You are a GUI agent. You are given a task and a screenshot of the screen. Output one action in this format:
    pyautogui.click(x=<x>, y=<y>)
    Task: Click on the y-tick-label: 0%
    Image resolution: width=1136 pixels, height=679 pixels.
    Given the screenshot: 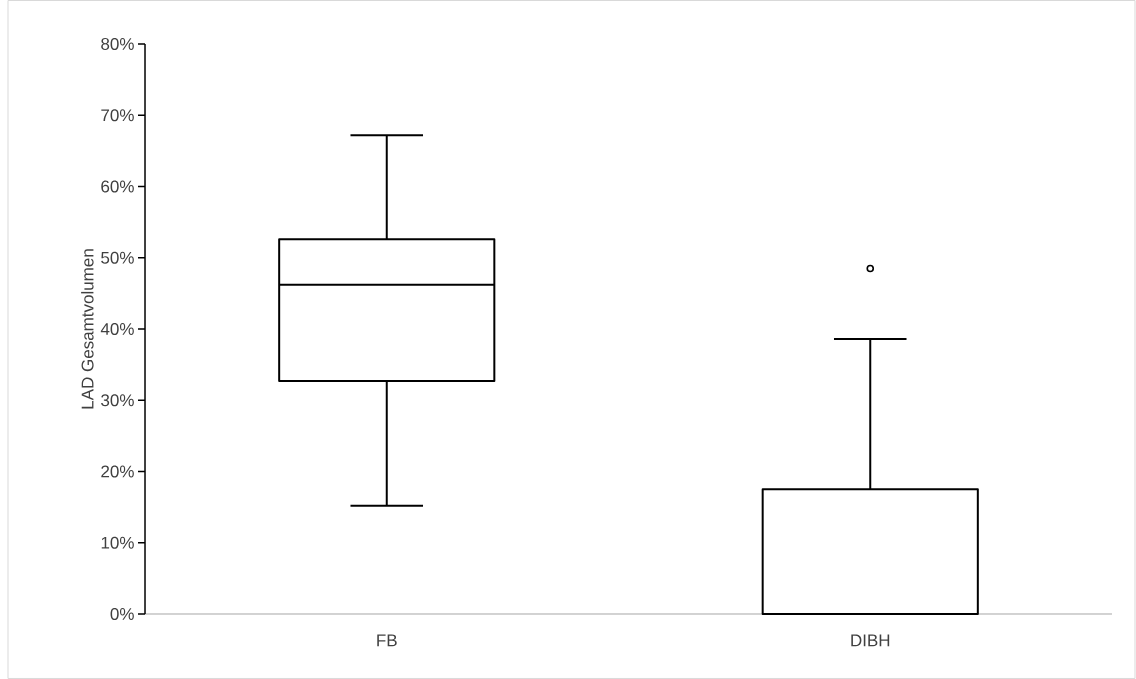 What is the action you would take?
    pyautogui.click(x=122, y=614)
    